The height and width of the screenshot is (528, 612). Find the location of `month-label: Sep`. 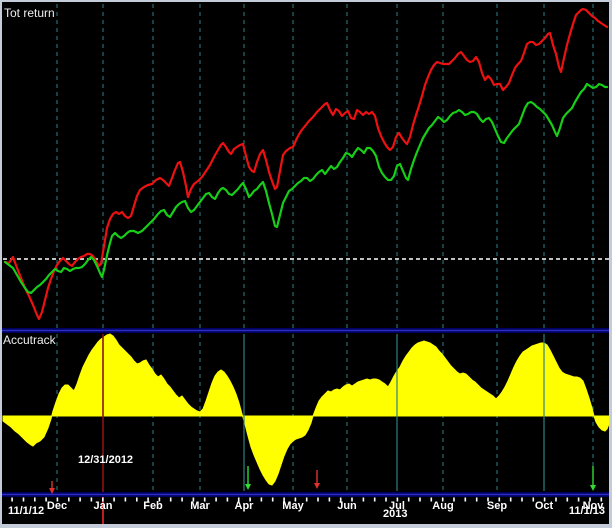

month-label: Sep is located at coordinates (497, 506).